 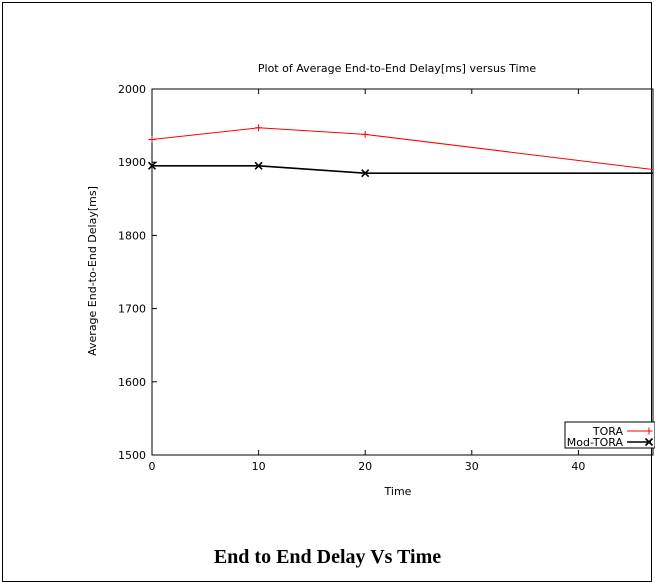 What do you see at coordinates (608, 431) in the screenshot?
I see `legend-label-tora: TORA` at bounding box center [608, 431].